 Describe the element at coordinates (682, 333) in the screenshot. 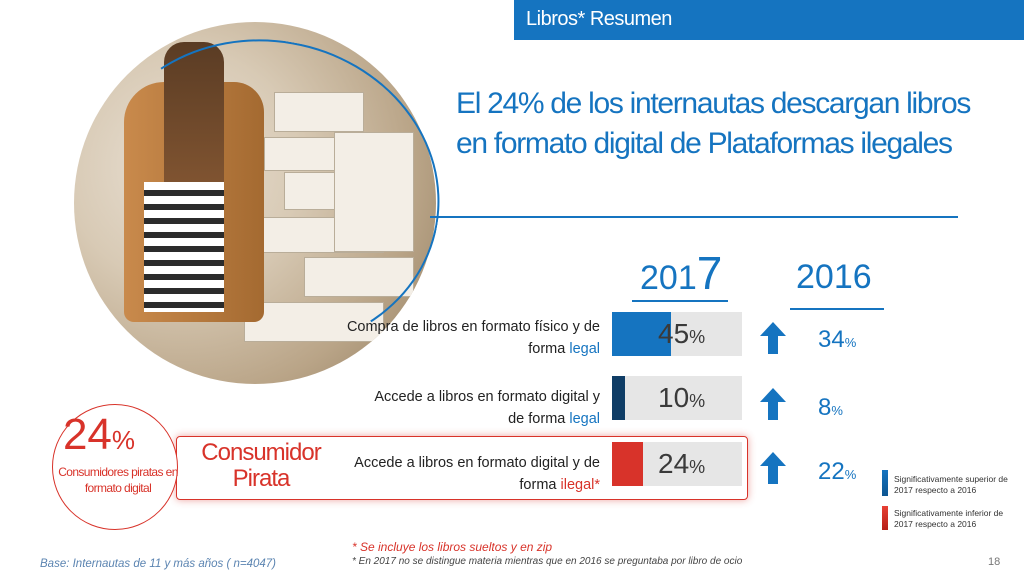

I see `bar-value-2017: 45%` at that location.